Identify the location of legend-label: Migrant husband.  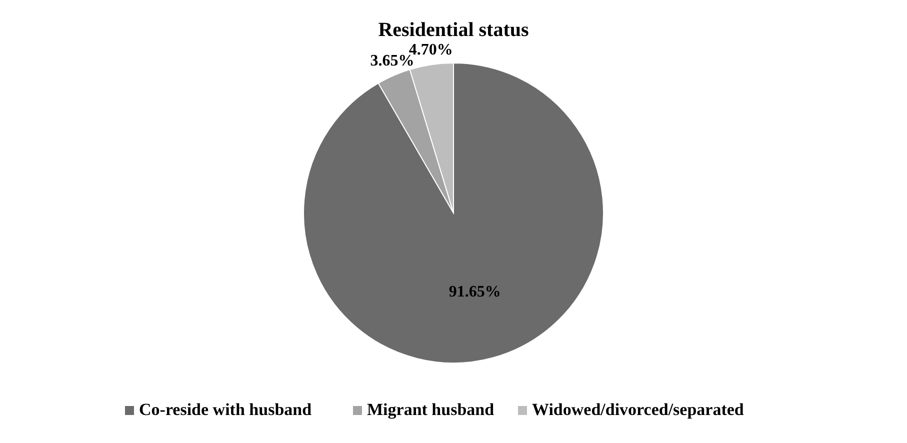
(431, 409).